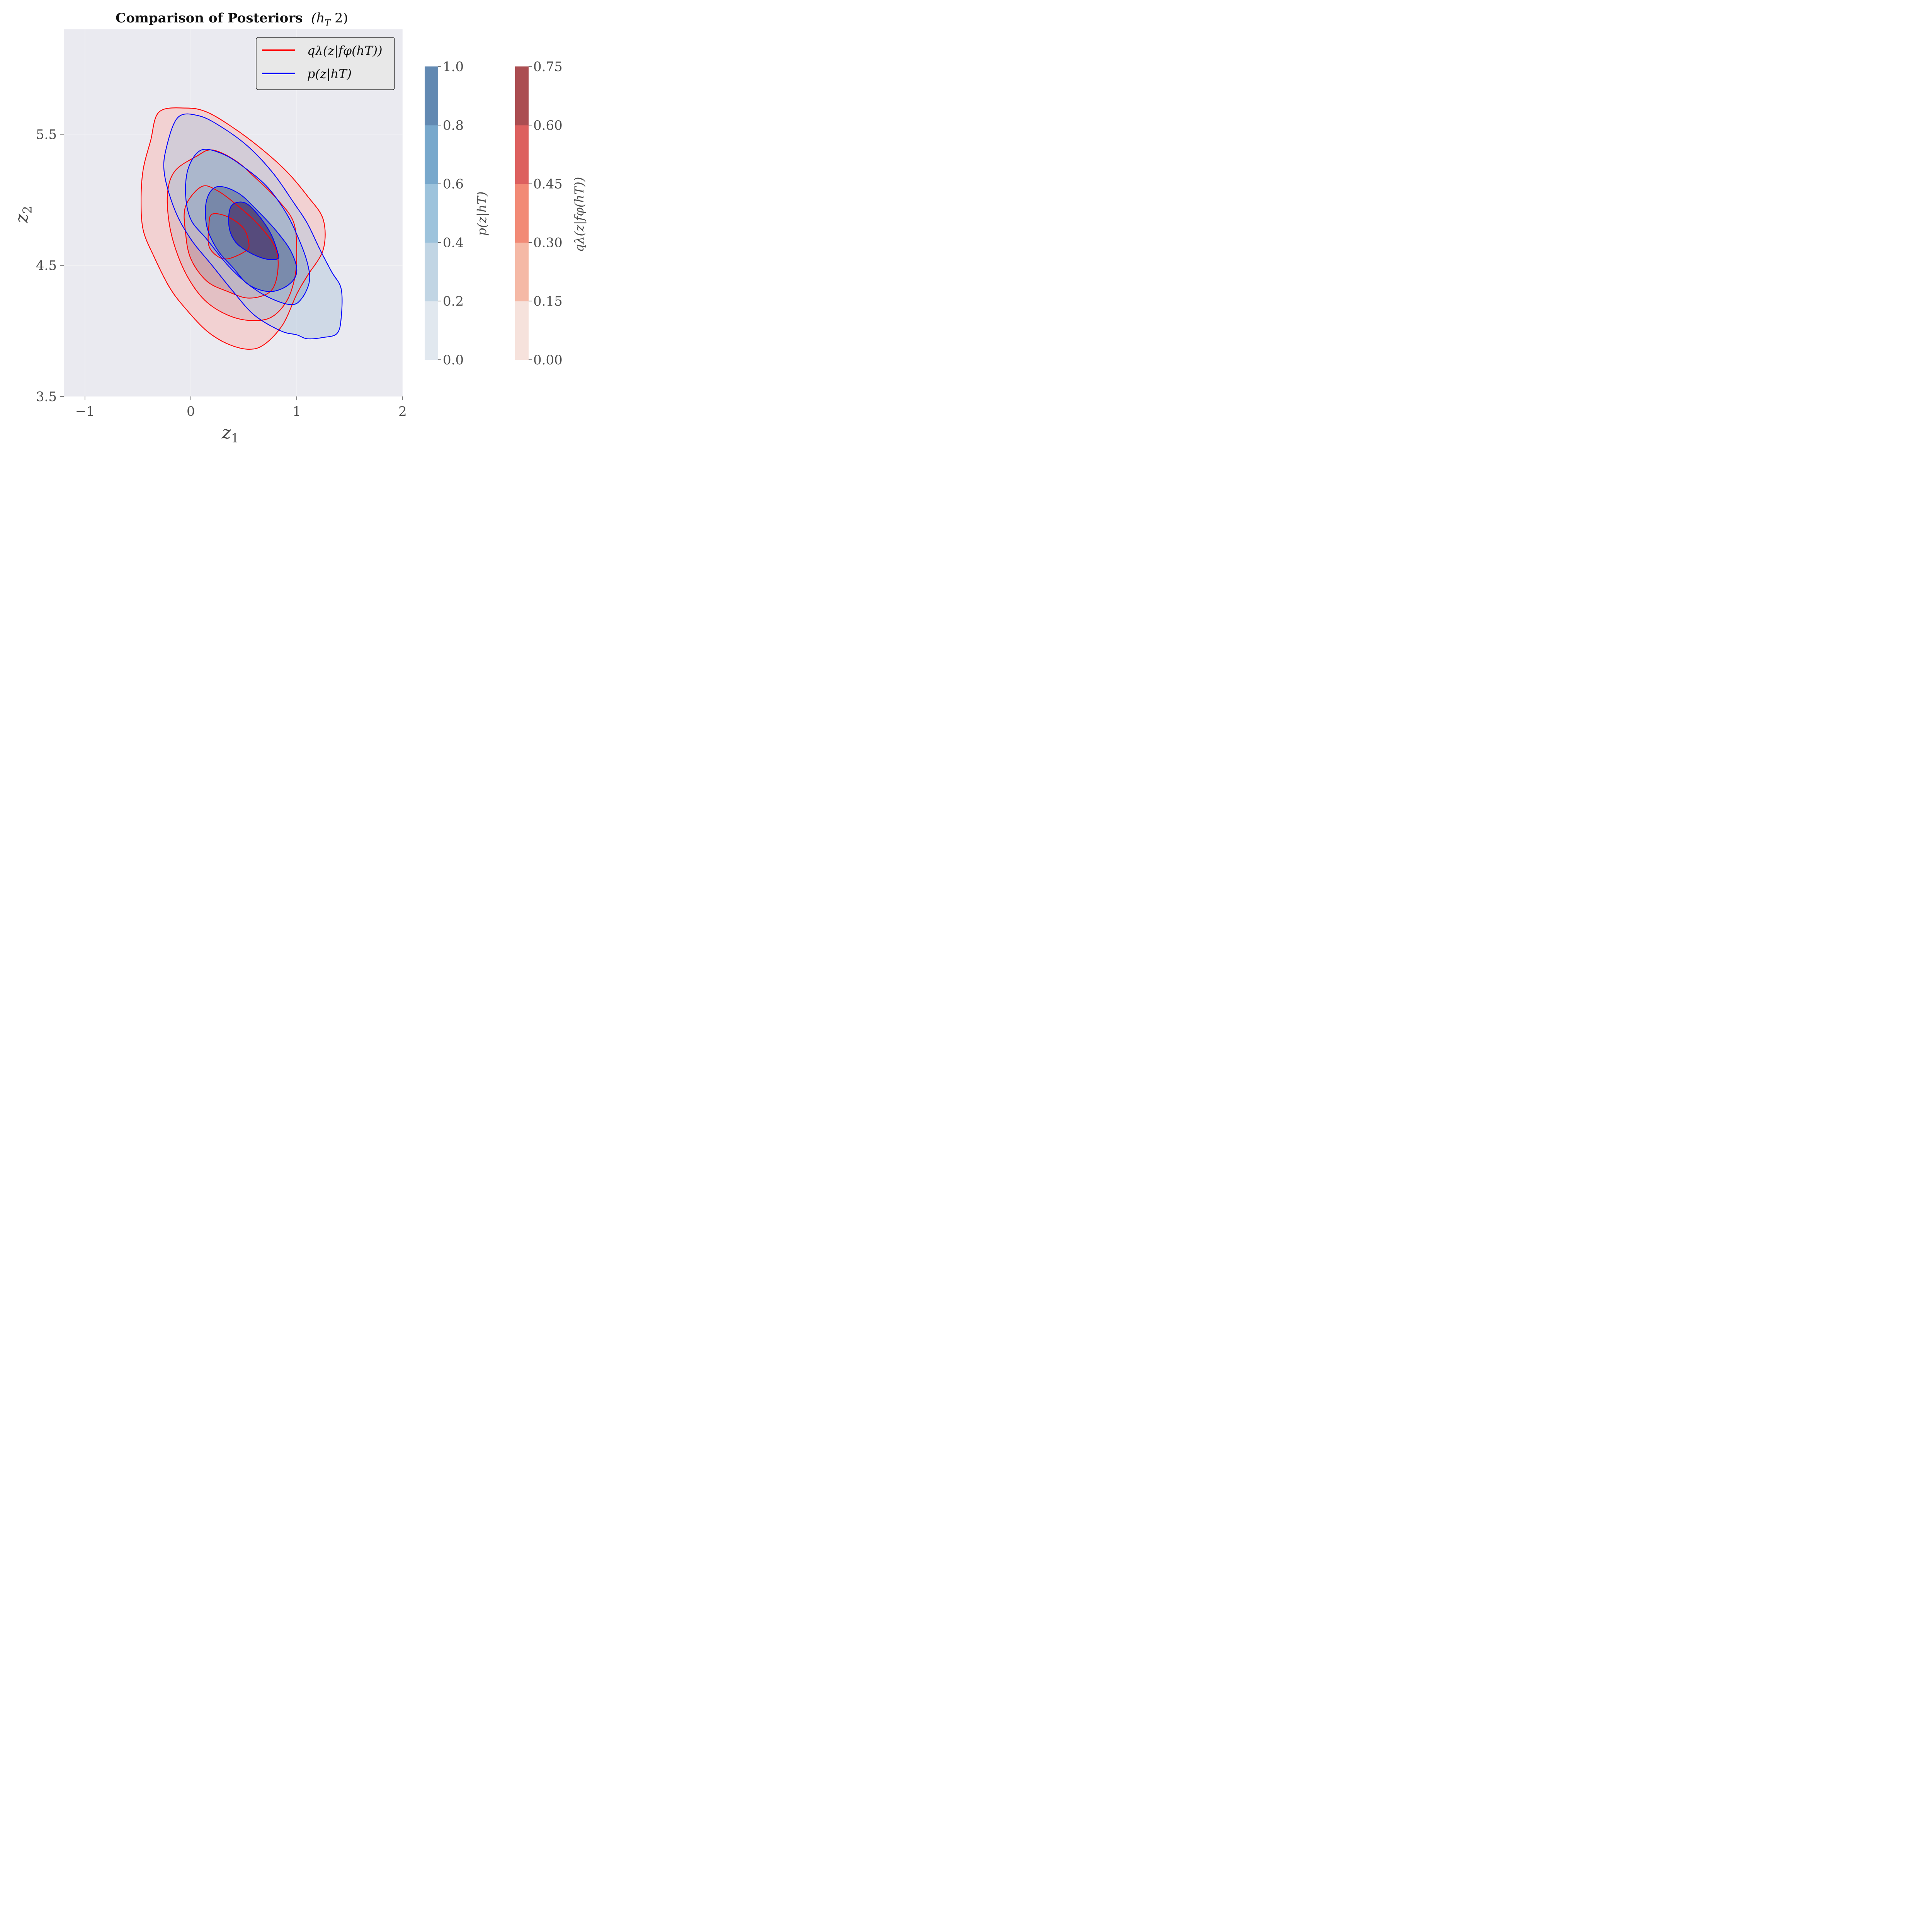 Image resolution: width=1932 pixels, height=1932 pixels. I want to click on colorbar-0-tick-label-4: 0.8, so click(453, 126).